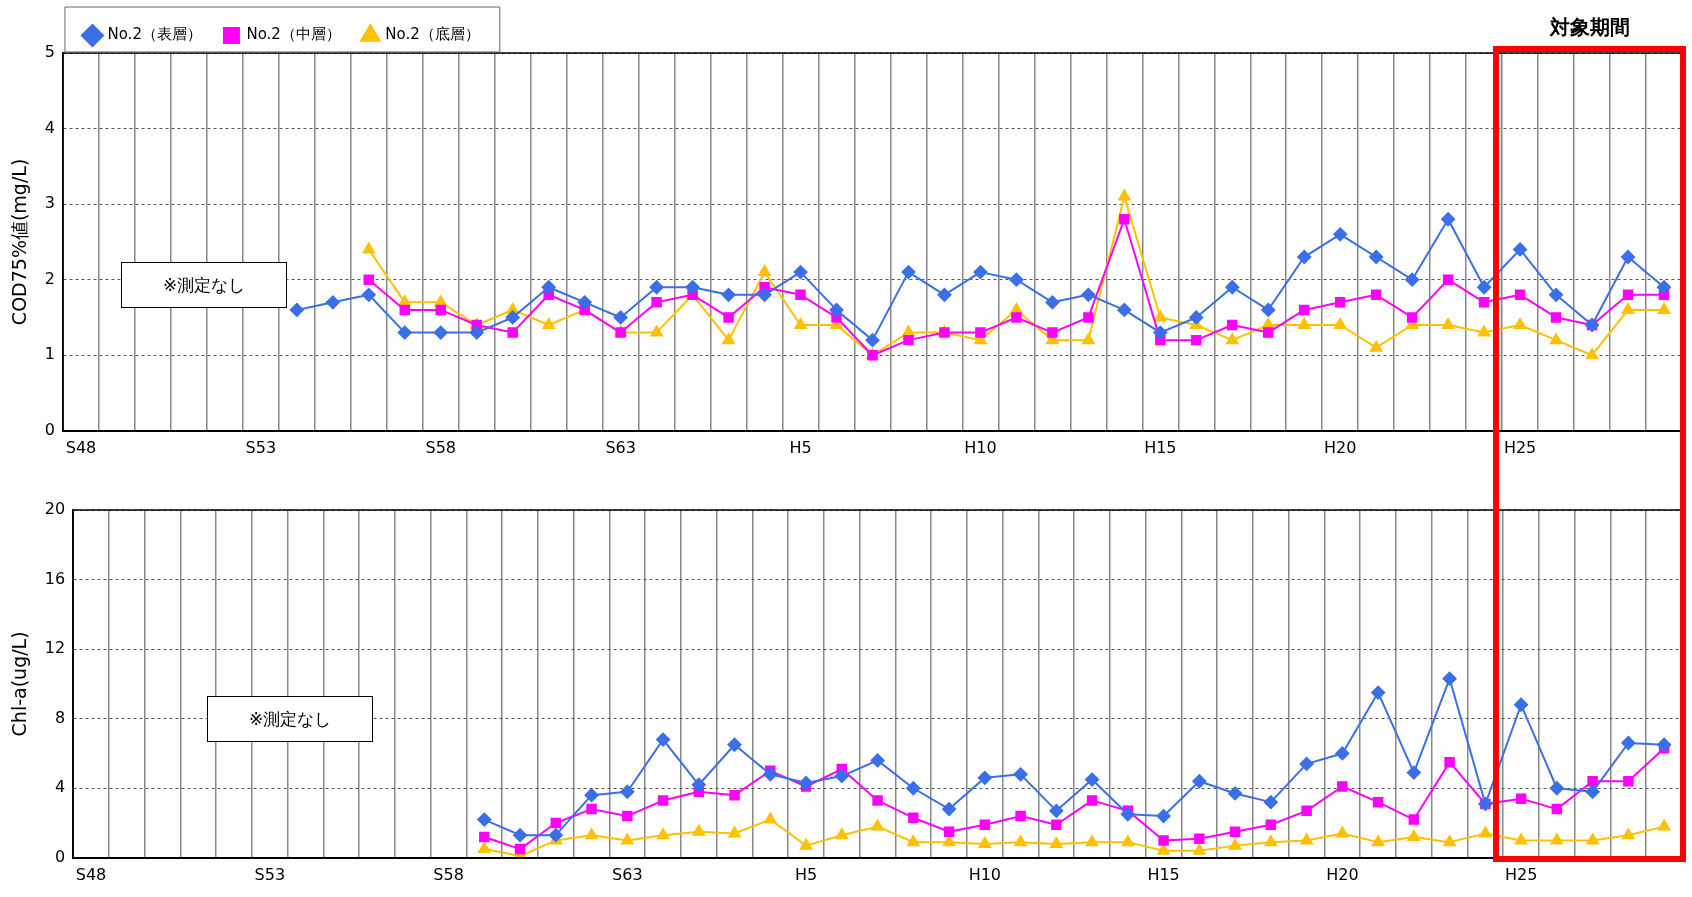 Image resolution: width=1692 pixels, height=897 pixels. What do you see at coordinates (293, 34) in the screenshot?
I see `legend-label: No.2（中層）` at bounding box center [293, 34].